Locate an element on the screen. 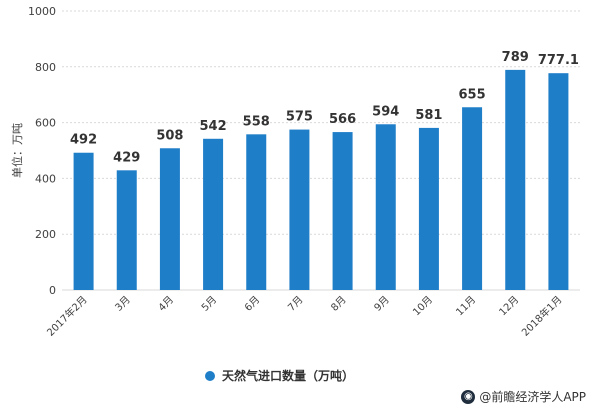  data-label: 542 is located at coordinates (213, 126).